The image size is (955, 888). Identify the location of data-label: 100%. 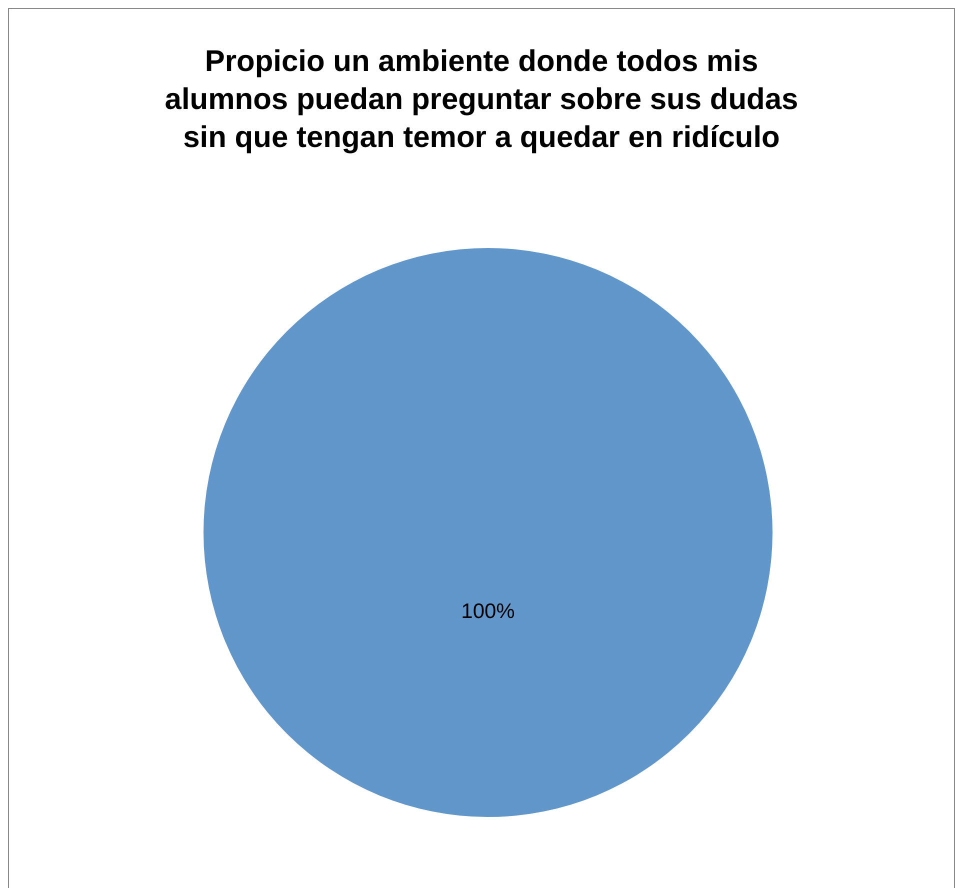
(488, 611).